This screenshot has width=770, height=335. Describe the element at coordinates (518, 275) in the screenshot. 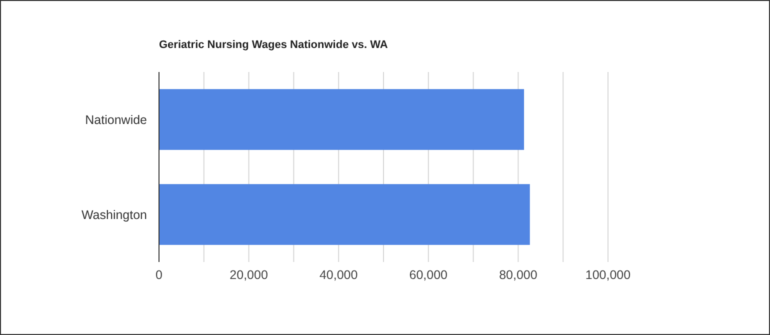

I see `x-tick-label: 80,000` at that location.